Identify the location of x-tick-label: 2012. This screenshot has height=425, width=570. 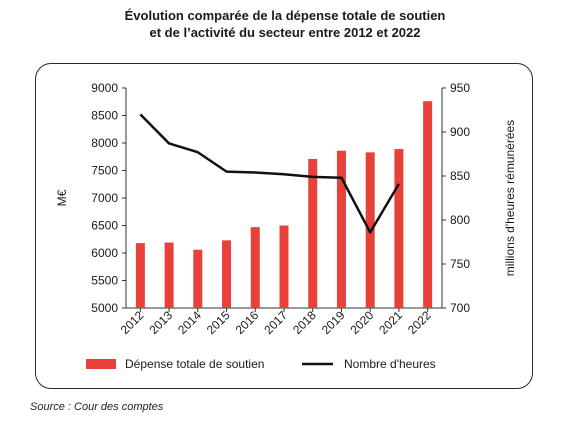
(132, 322).